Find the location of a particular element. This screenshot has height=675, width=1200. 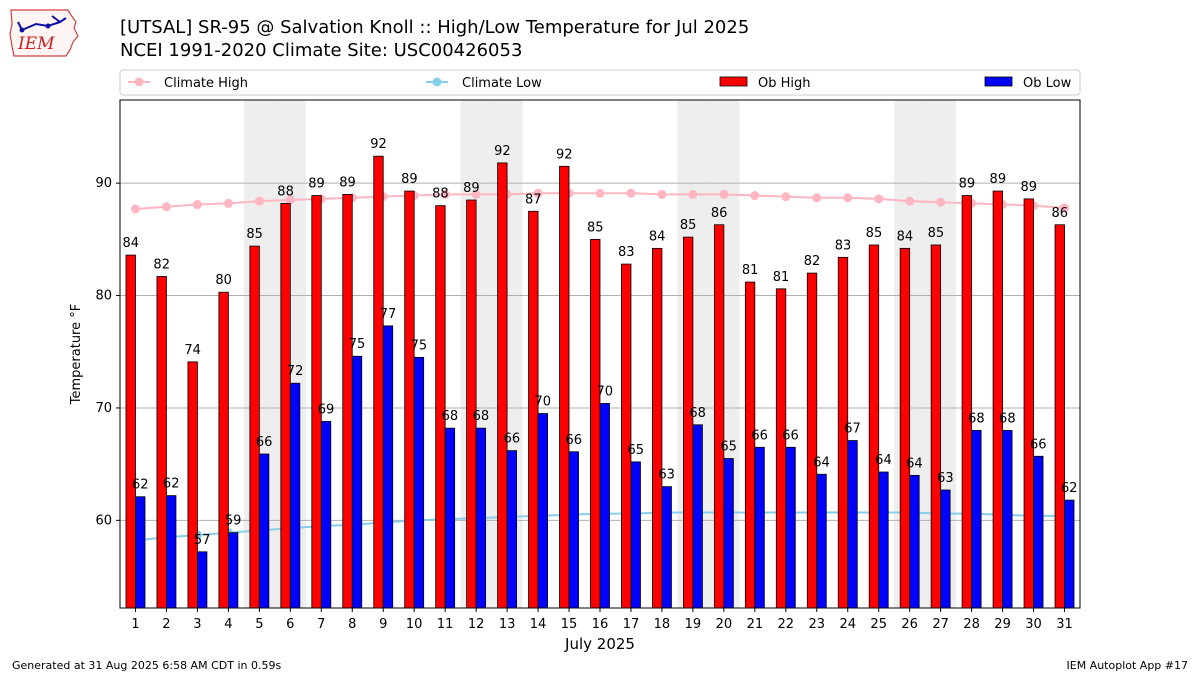

ob-low-label: 72 is located at coordinates (295, 371).